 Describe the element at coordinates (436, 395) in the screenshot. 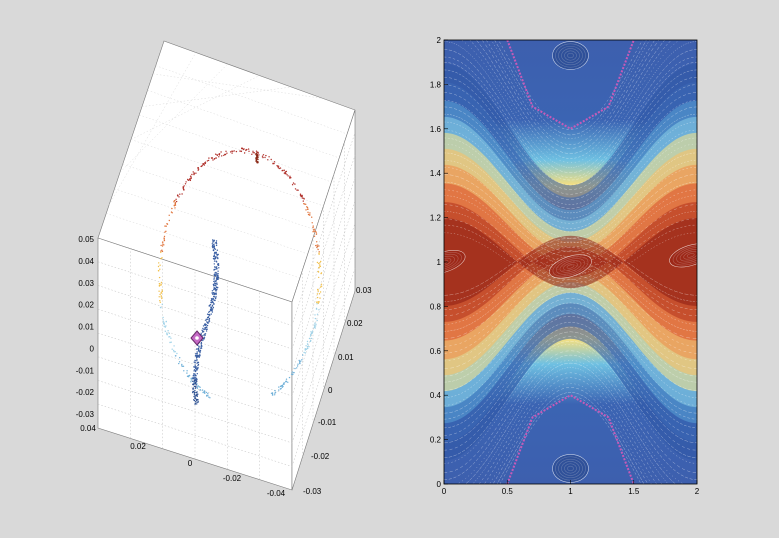

I see `y-tick-label: 0.4` at that location.